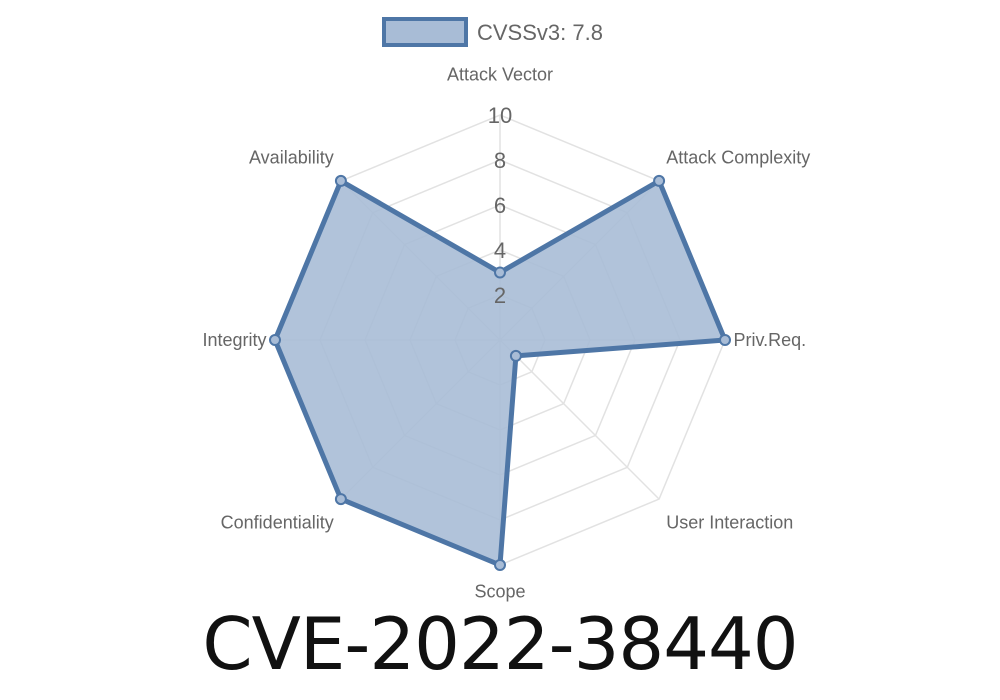 Image resolution: width=1000 pixels, height=700 pixels. Describe the element at coordinates (291, 158) in the screenshot. I see `axis-label: Availability` at that location.